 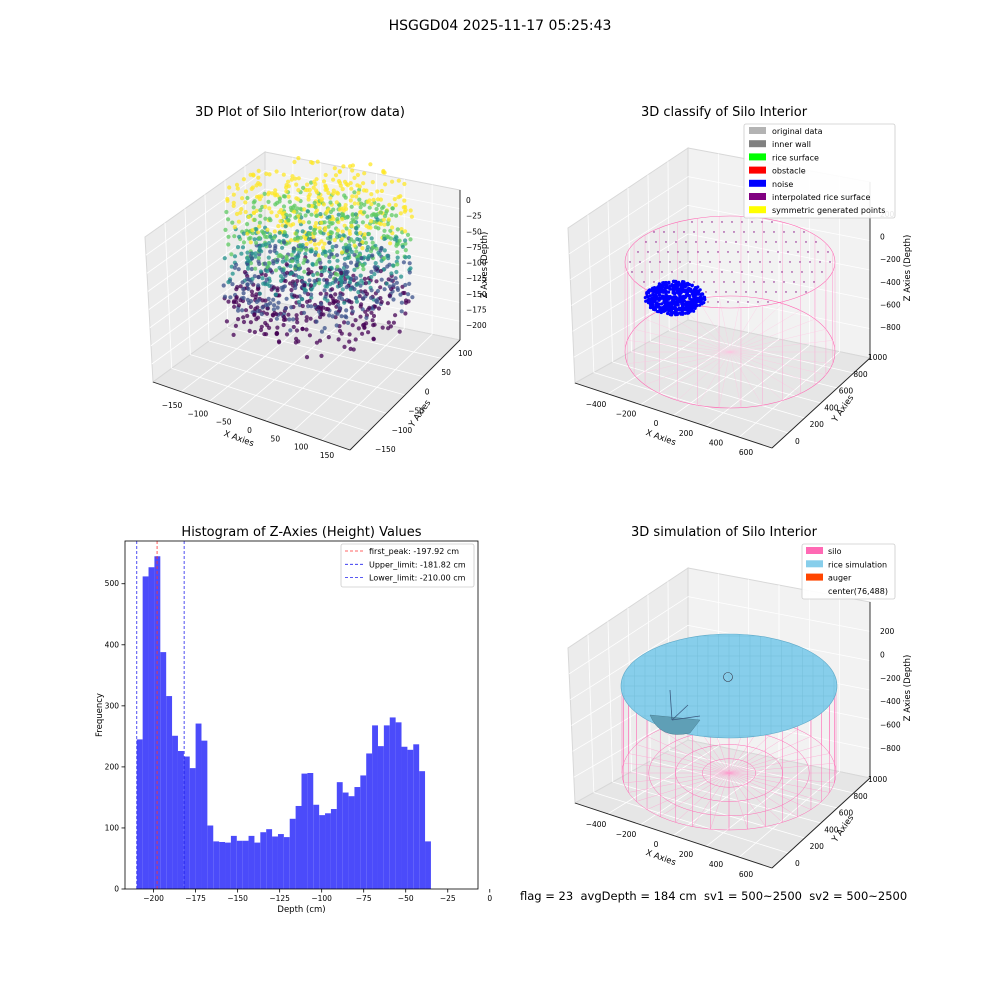 What do you see at coordinates (327, 455) in the screenshot?
I see `x-tick-label: 150` at bounding box center [327, 455].